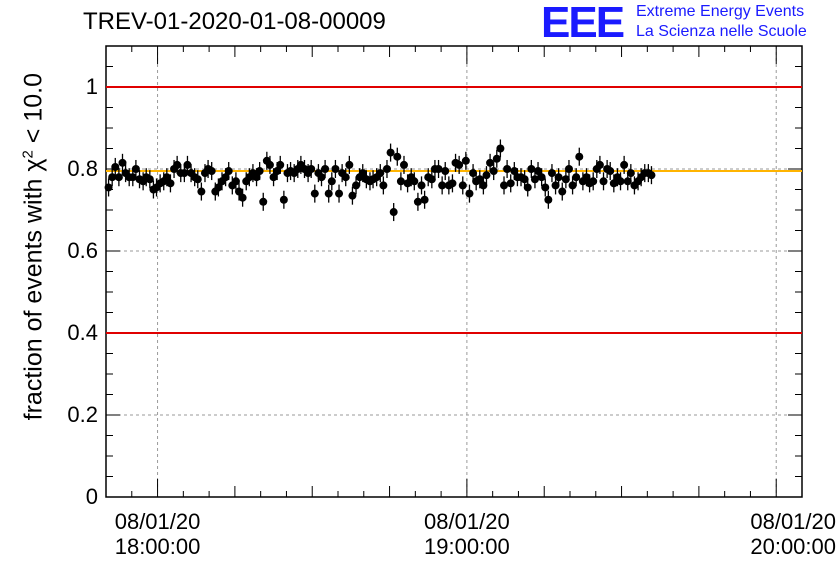 This screenshot has height=572, width=836. What do you see at coordinates (720, 11) in the screenshot?
I see `logo-text-line1: Extreme Energy Events` at bounding box center [720, 11].